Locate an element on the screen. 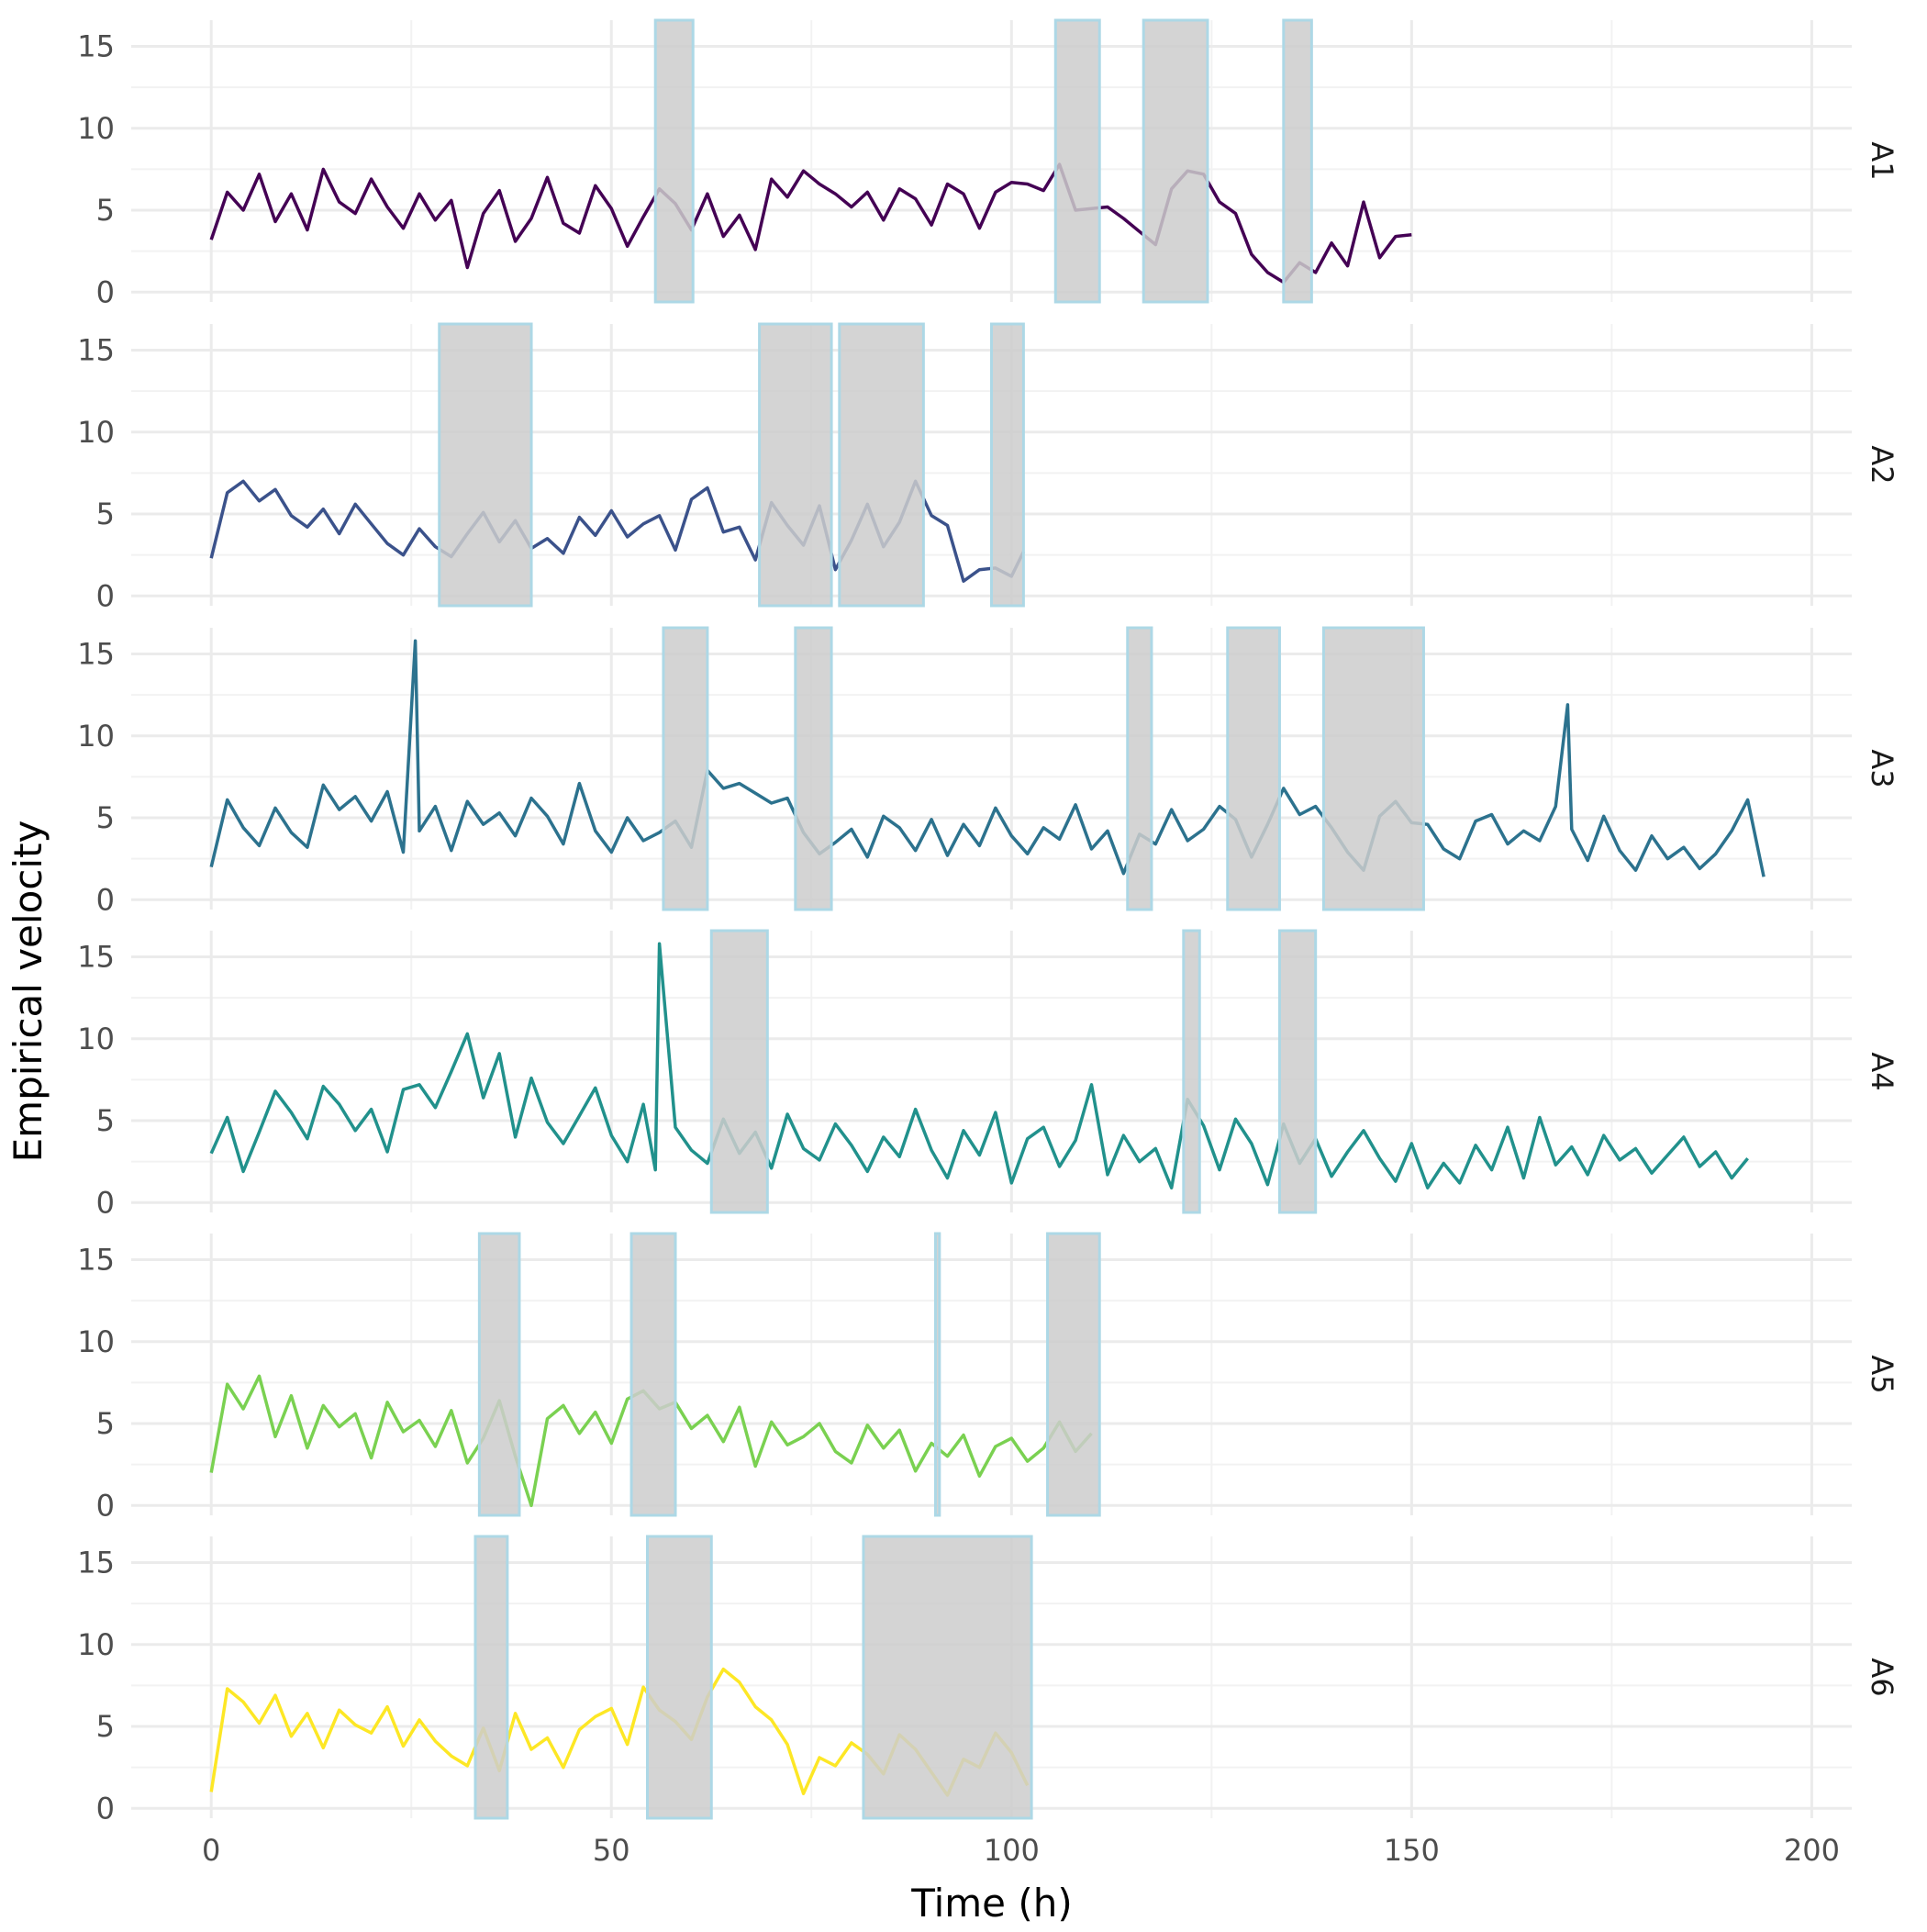 The height and width of the screenshot is (1932, 1927). facet-label-a6: A6 is located at coordinates (1882, 1677).